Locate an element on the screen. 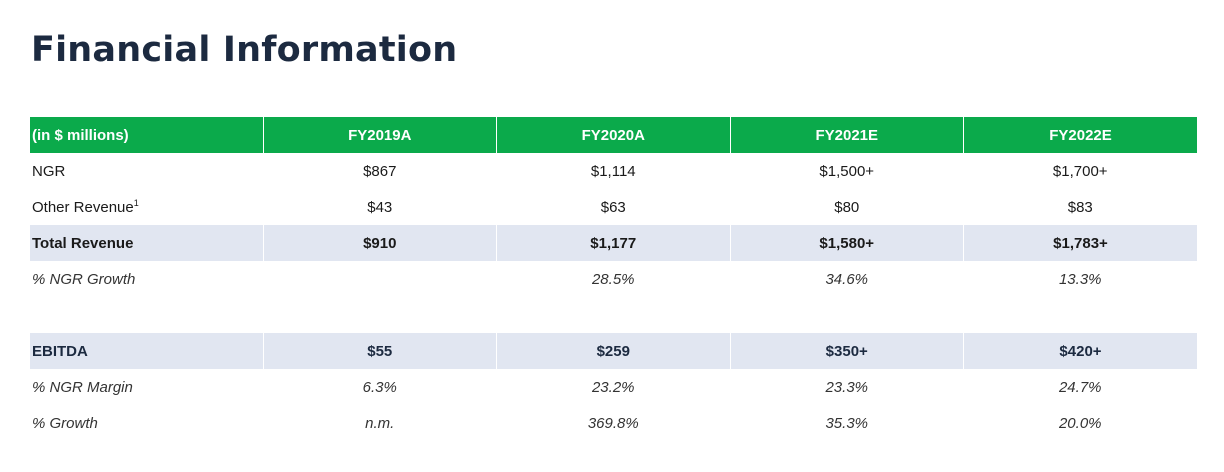 The height and width of the screenshot is (472, 1224). table-row-ebitda: EBITDA $55 $259 $350+ $420+ is located at coordinates (613, 351).